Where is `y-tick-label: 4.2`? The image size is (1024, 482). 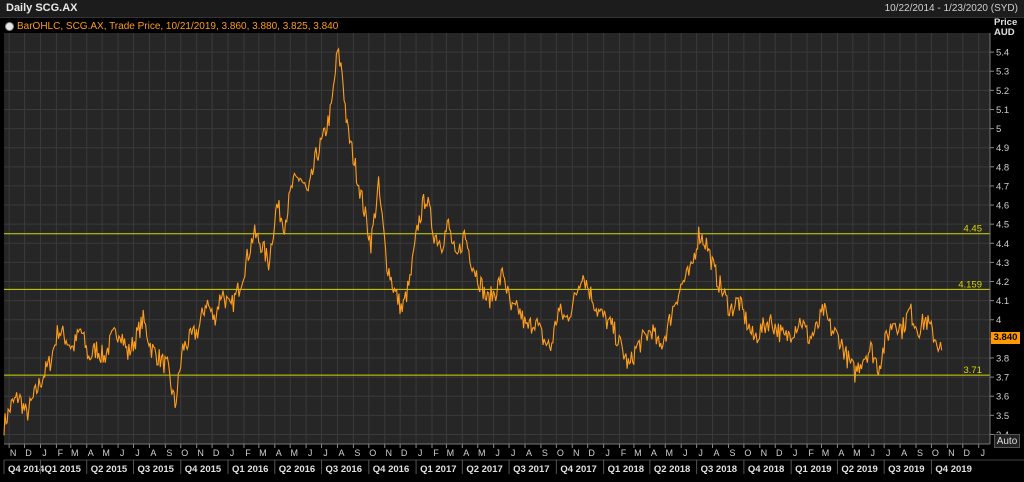
y-tick-label: 4.2 is located at coordinates (1002, 282).